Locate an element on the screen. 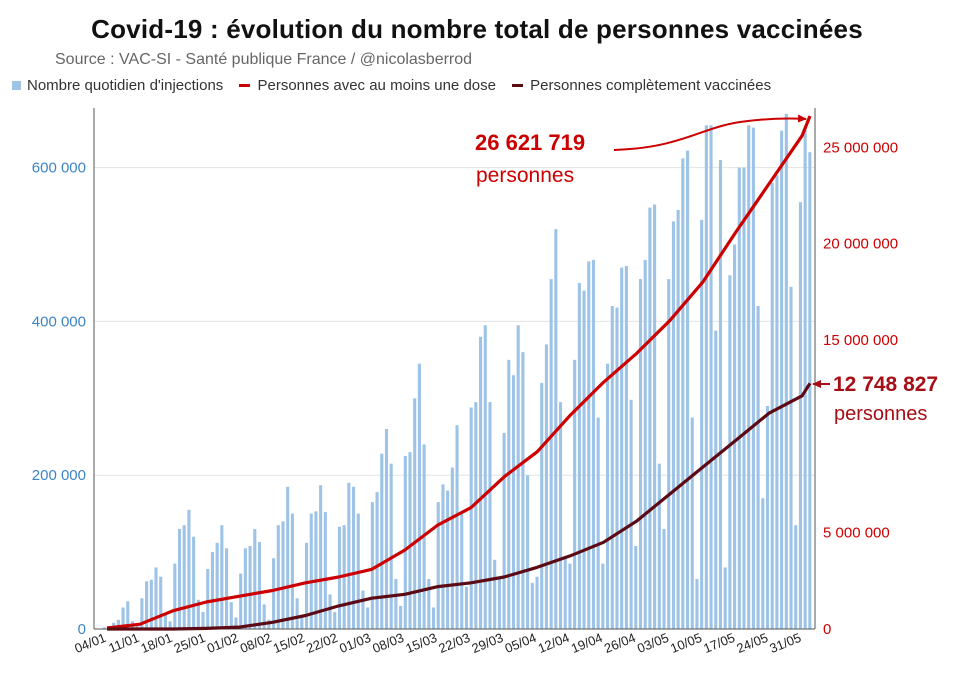 The image size is (954, 676). annotation-first-dose-text: personnes is located at coordinates (525, 175).